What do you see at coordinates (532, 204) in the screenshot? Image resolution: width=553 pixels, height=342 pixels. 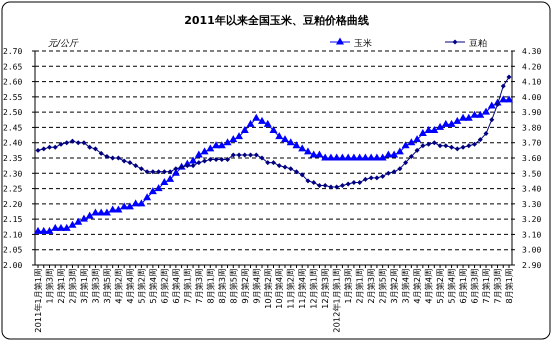 I see `y2-tick-label: 3.30` at bounding box center [532, 204].